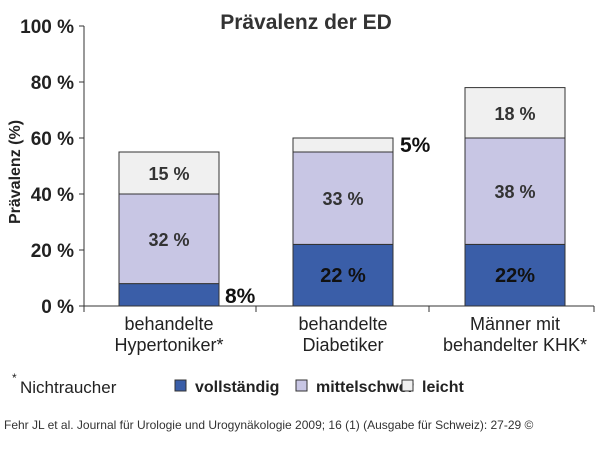 The image size is (600, 476). I want to click on y-tick-label: 100 %, so click(47, 27).